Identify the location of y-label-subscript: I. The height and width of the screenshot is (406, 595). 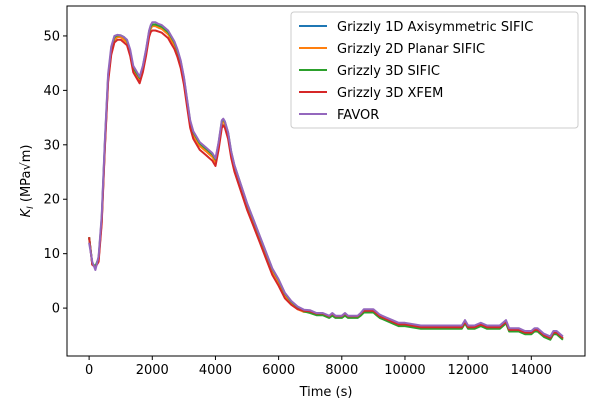
(31, 207).